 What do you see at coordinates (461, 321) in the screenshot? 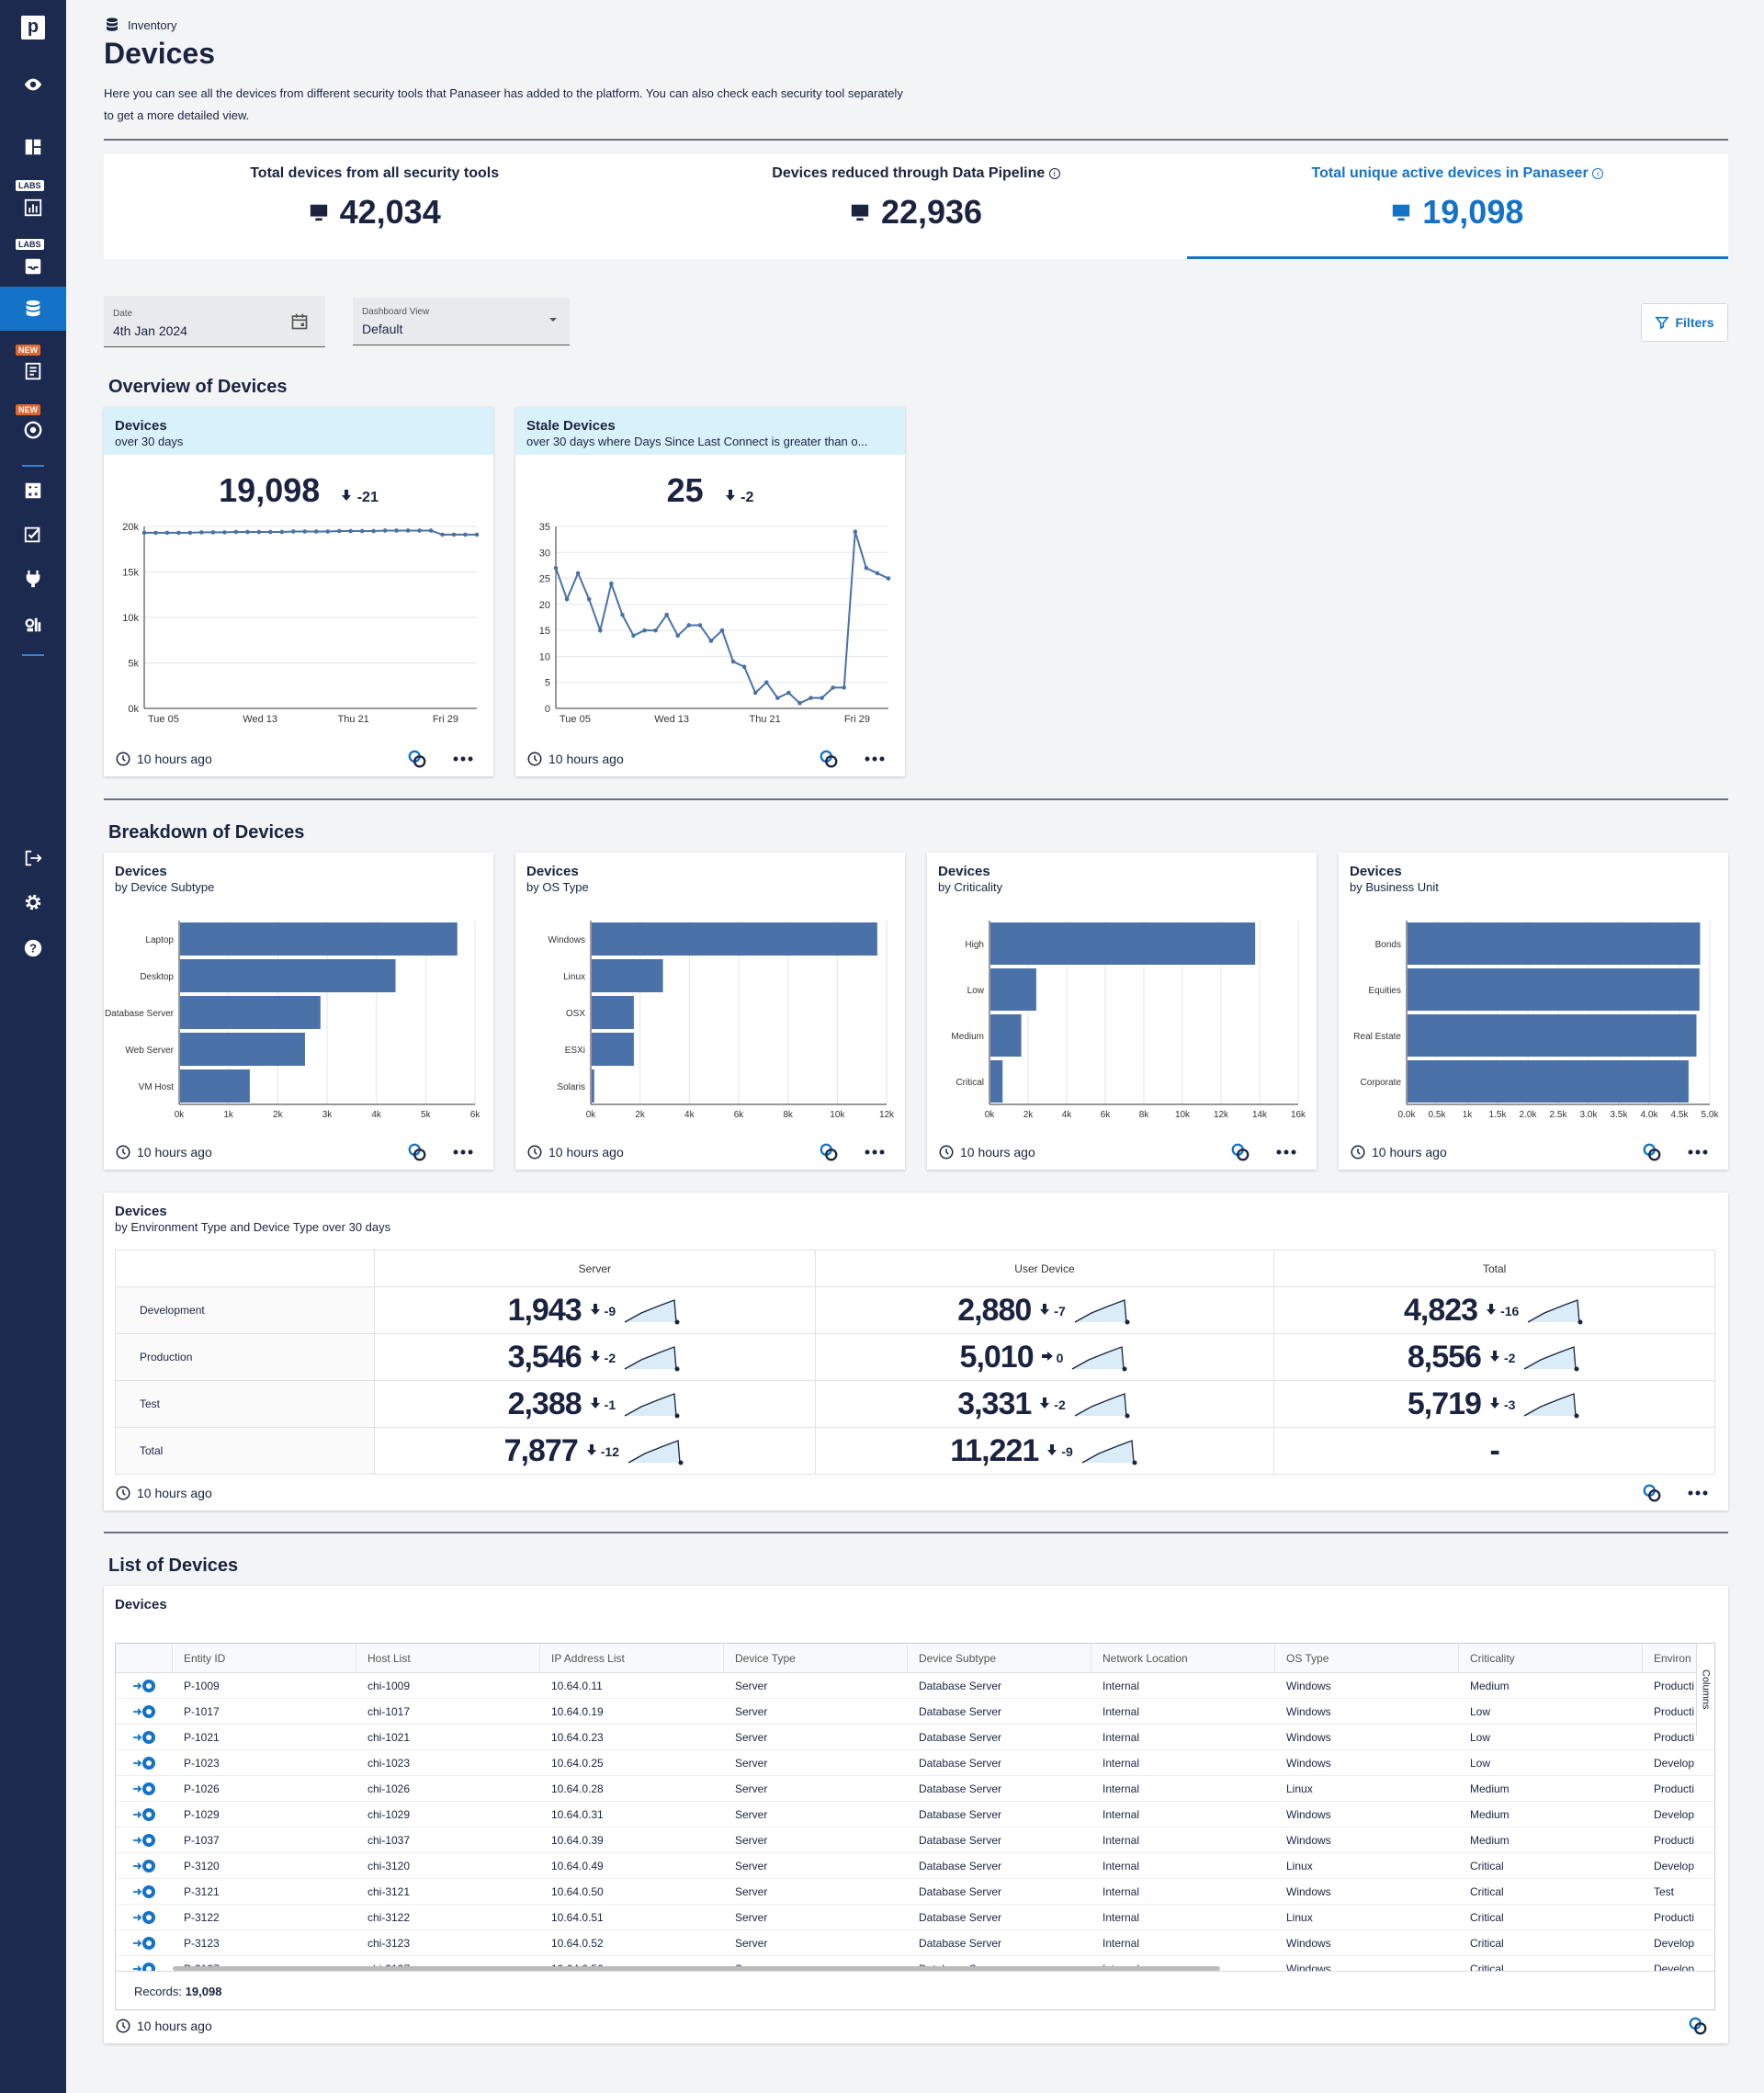
I see `dashboard-view-select: Dashboard View Default` at bounding box center [461, 321].